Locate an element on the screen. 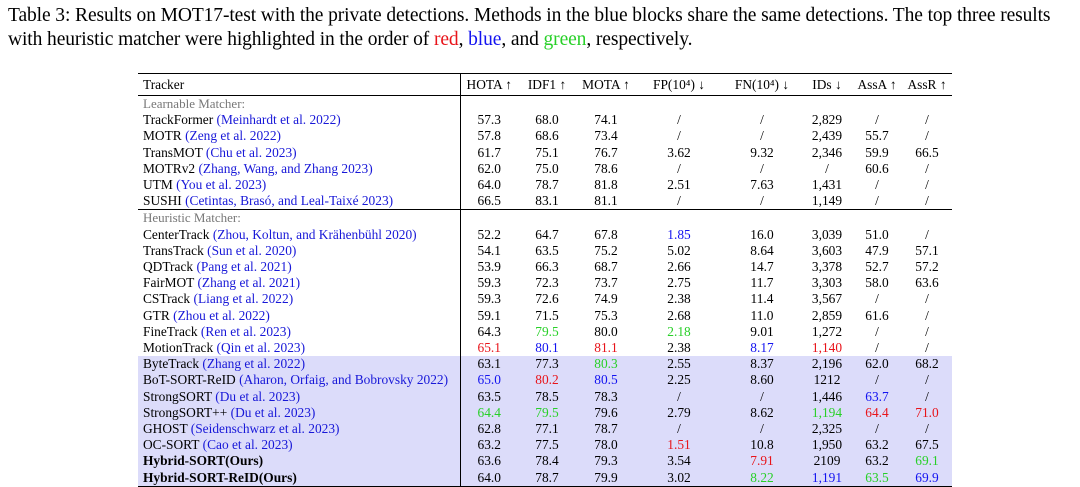 This screenshot has width=1080, height=487. metric-cell: 2,196 is located at coordinates (827, 364).